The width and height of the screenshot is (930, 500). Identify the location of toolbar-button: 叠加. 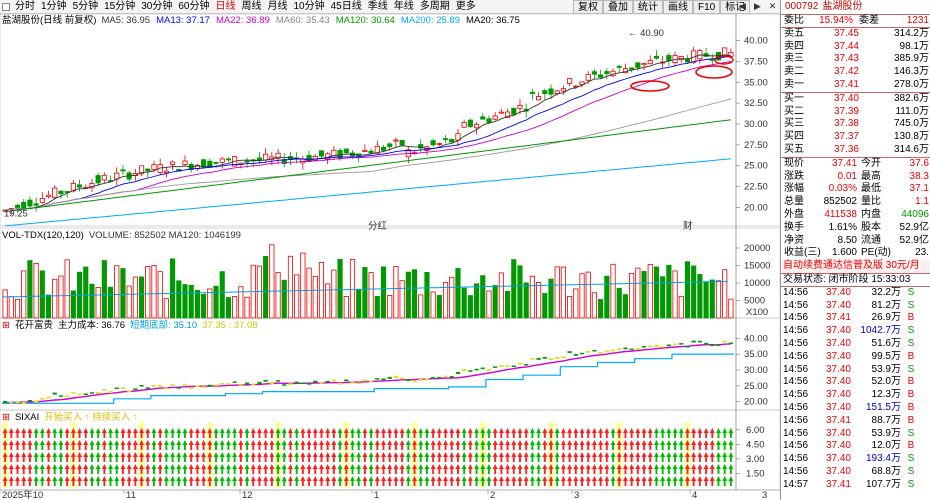
(618, 7).